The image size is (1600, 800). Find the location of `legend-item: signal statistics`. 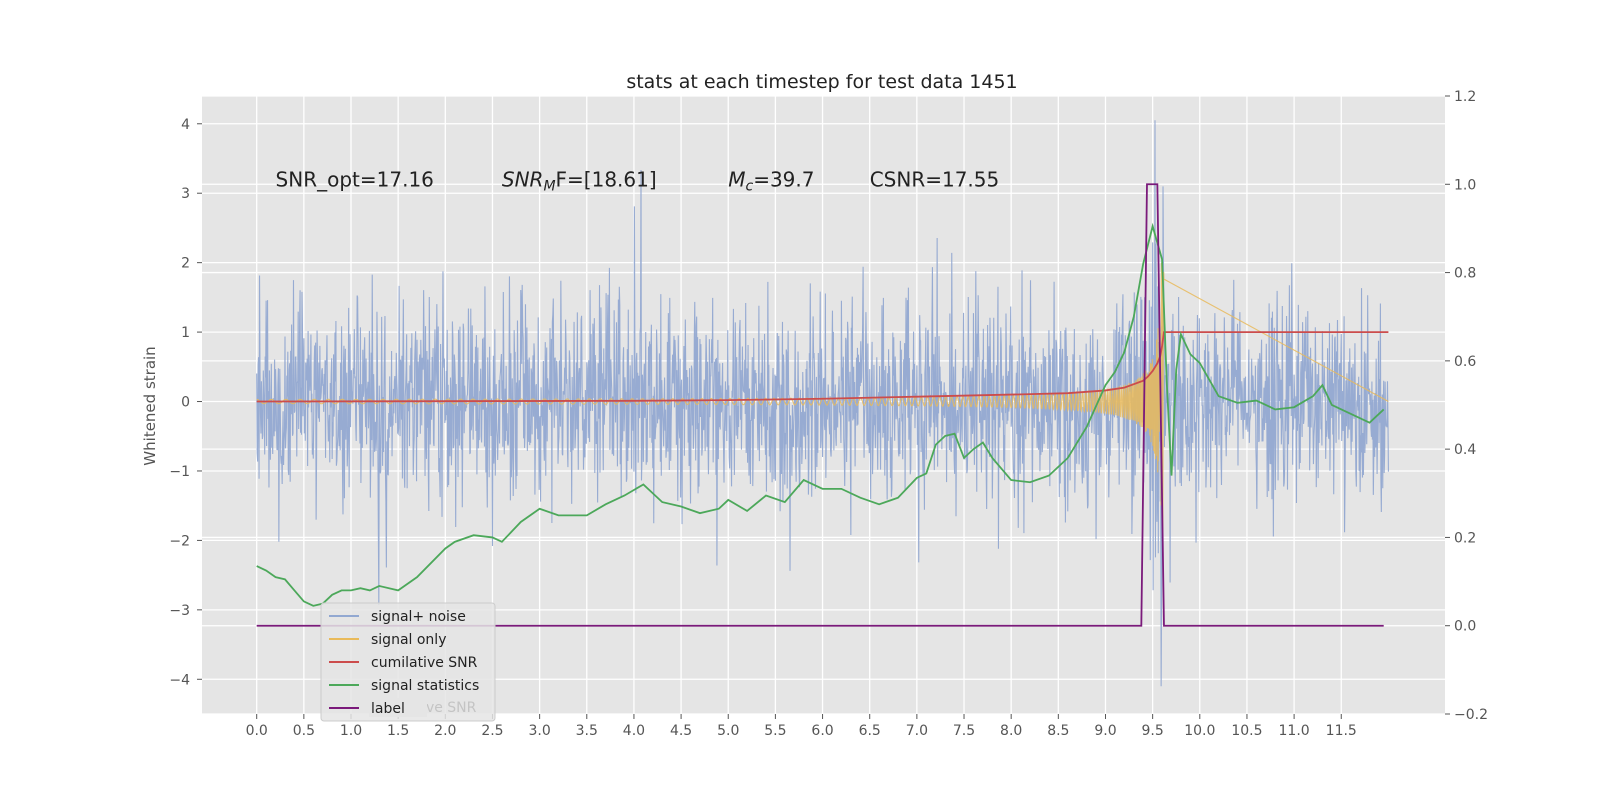

legend-item: signal statistics is located at coordinates (404, 686).